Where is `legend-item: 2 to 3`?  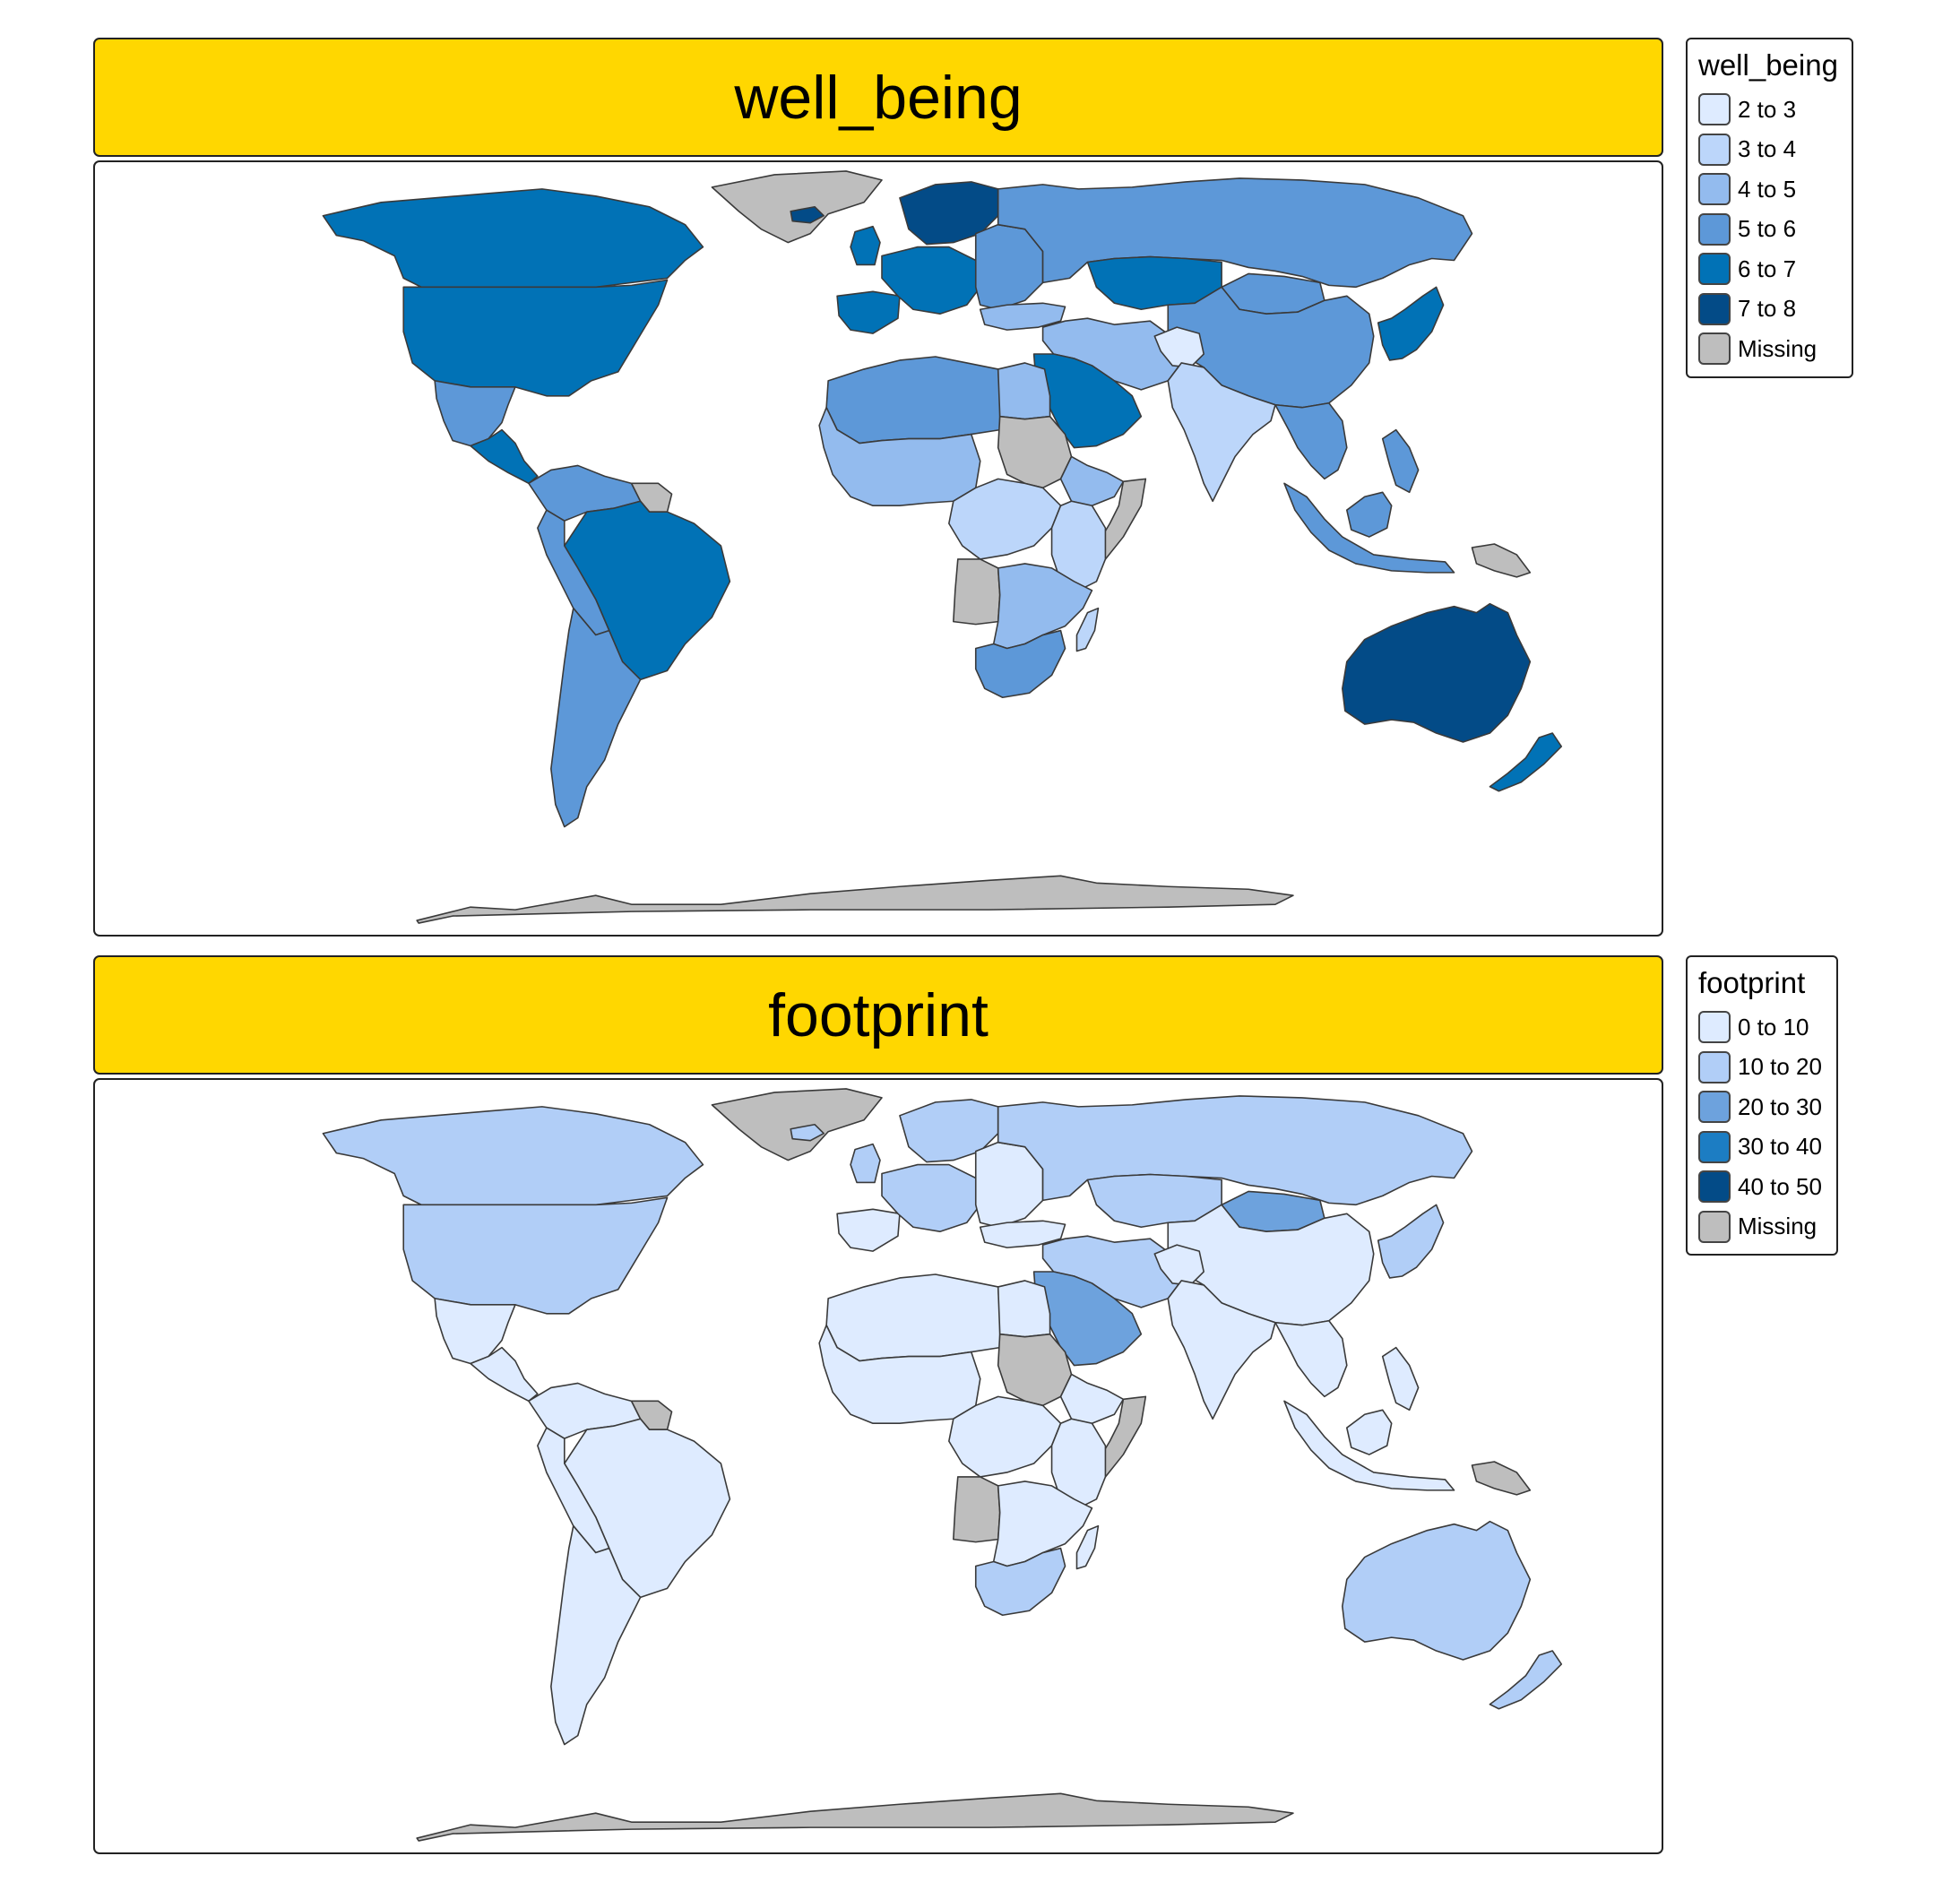
legend-item: 2 to 3 is located at coordinates (1769, 110).